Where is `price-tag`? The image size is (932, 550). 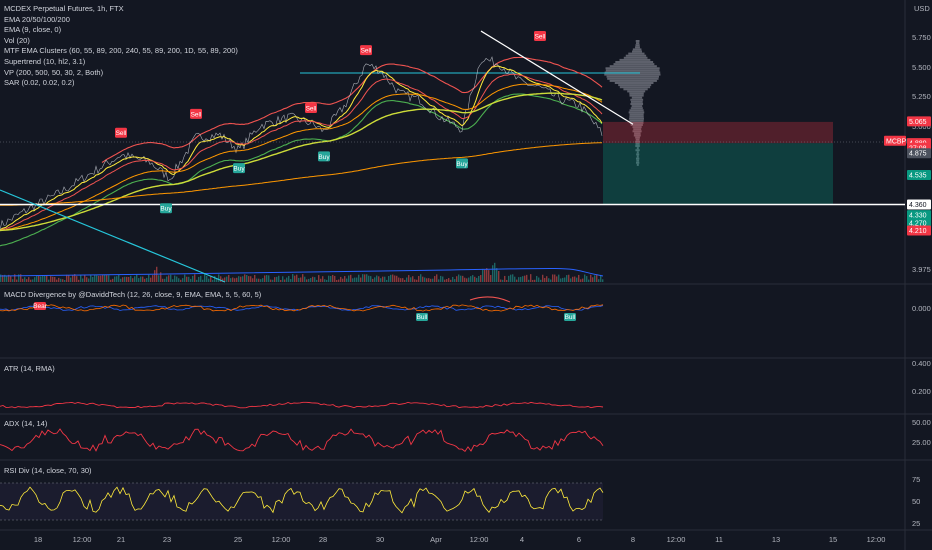
price-tag is located at coordinates (919, 204).